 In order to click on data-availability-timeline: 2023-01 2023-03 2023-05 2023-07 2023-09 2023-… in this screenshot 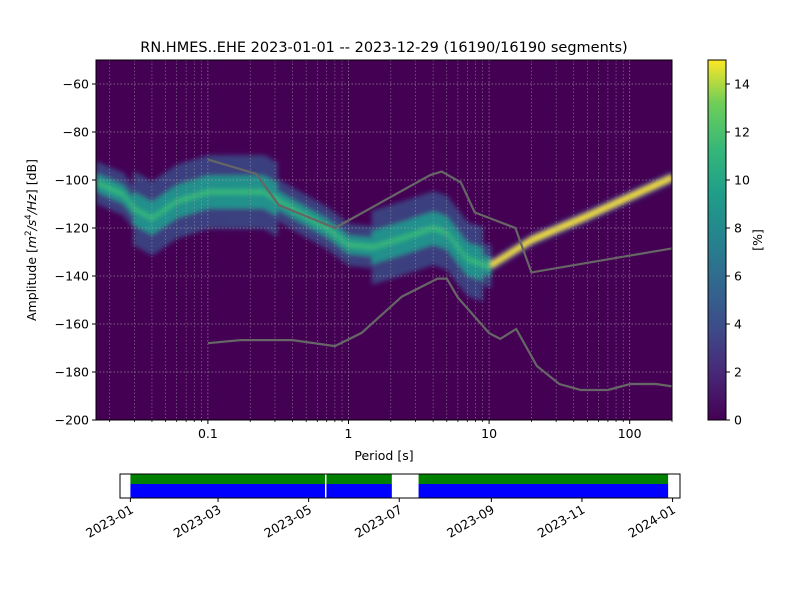, I will do `click(382, 507)`.